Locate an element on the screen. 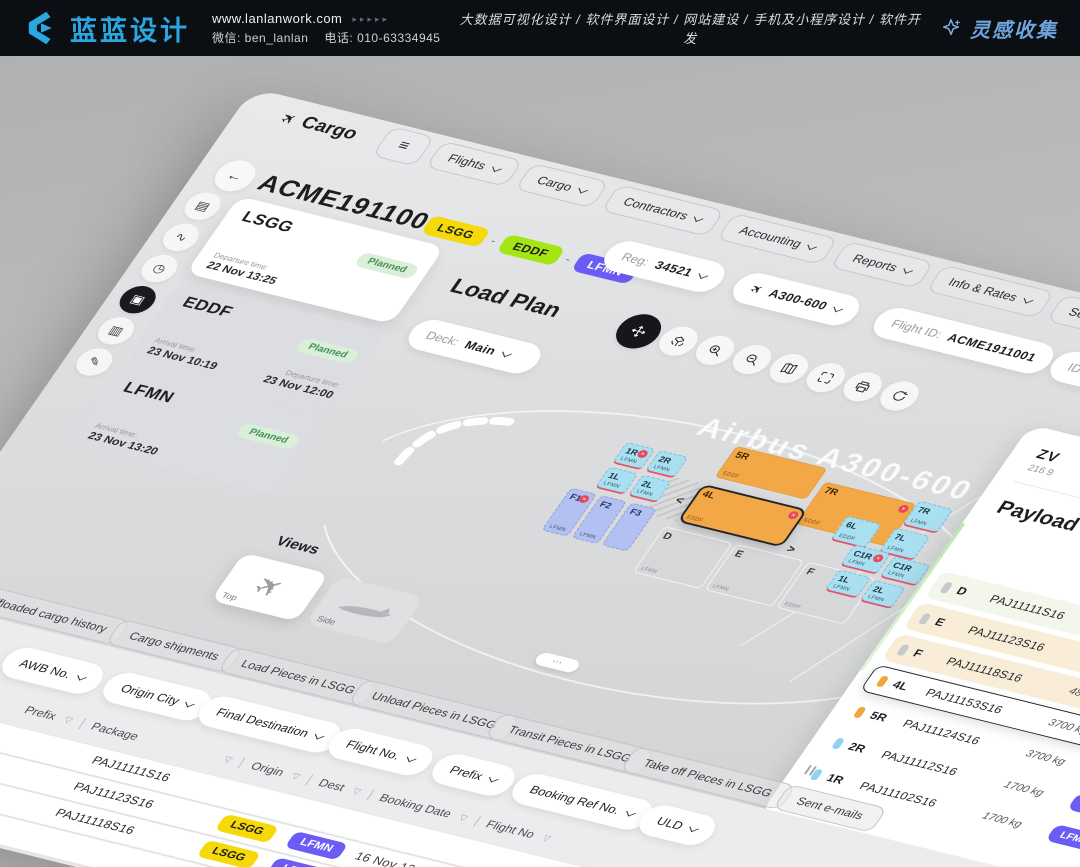  refresh-icon is located at coordinates (900, 396).